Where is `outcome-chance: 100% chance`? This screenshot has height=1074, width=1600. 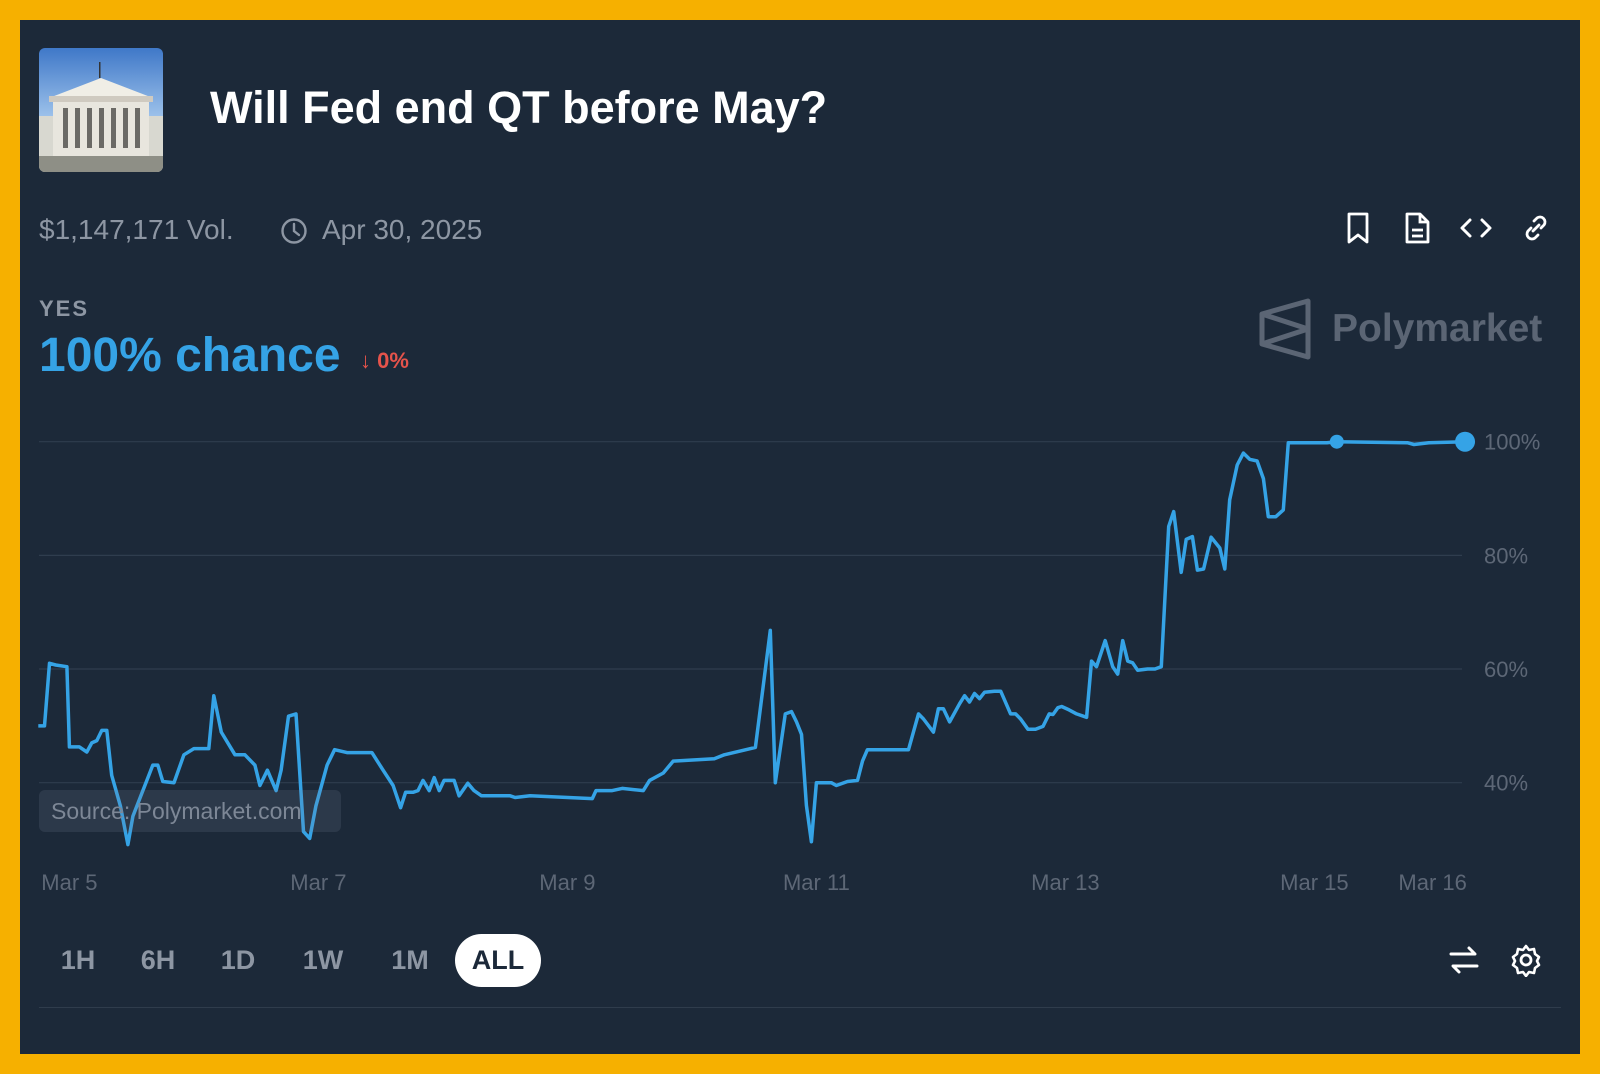 outcome-chance: 100% chance is located at coordinates (190, 355).